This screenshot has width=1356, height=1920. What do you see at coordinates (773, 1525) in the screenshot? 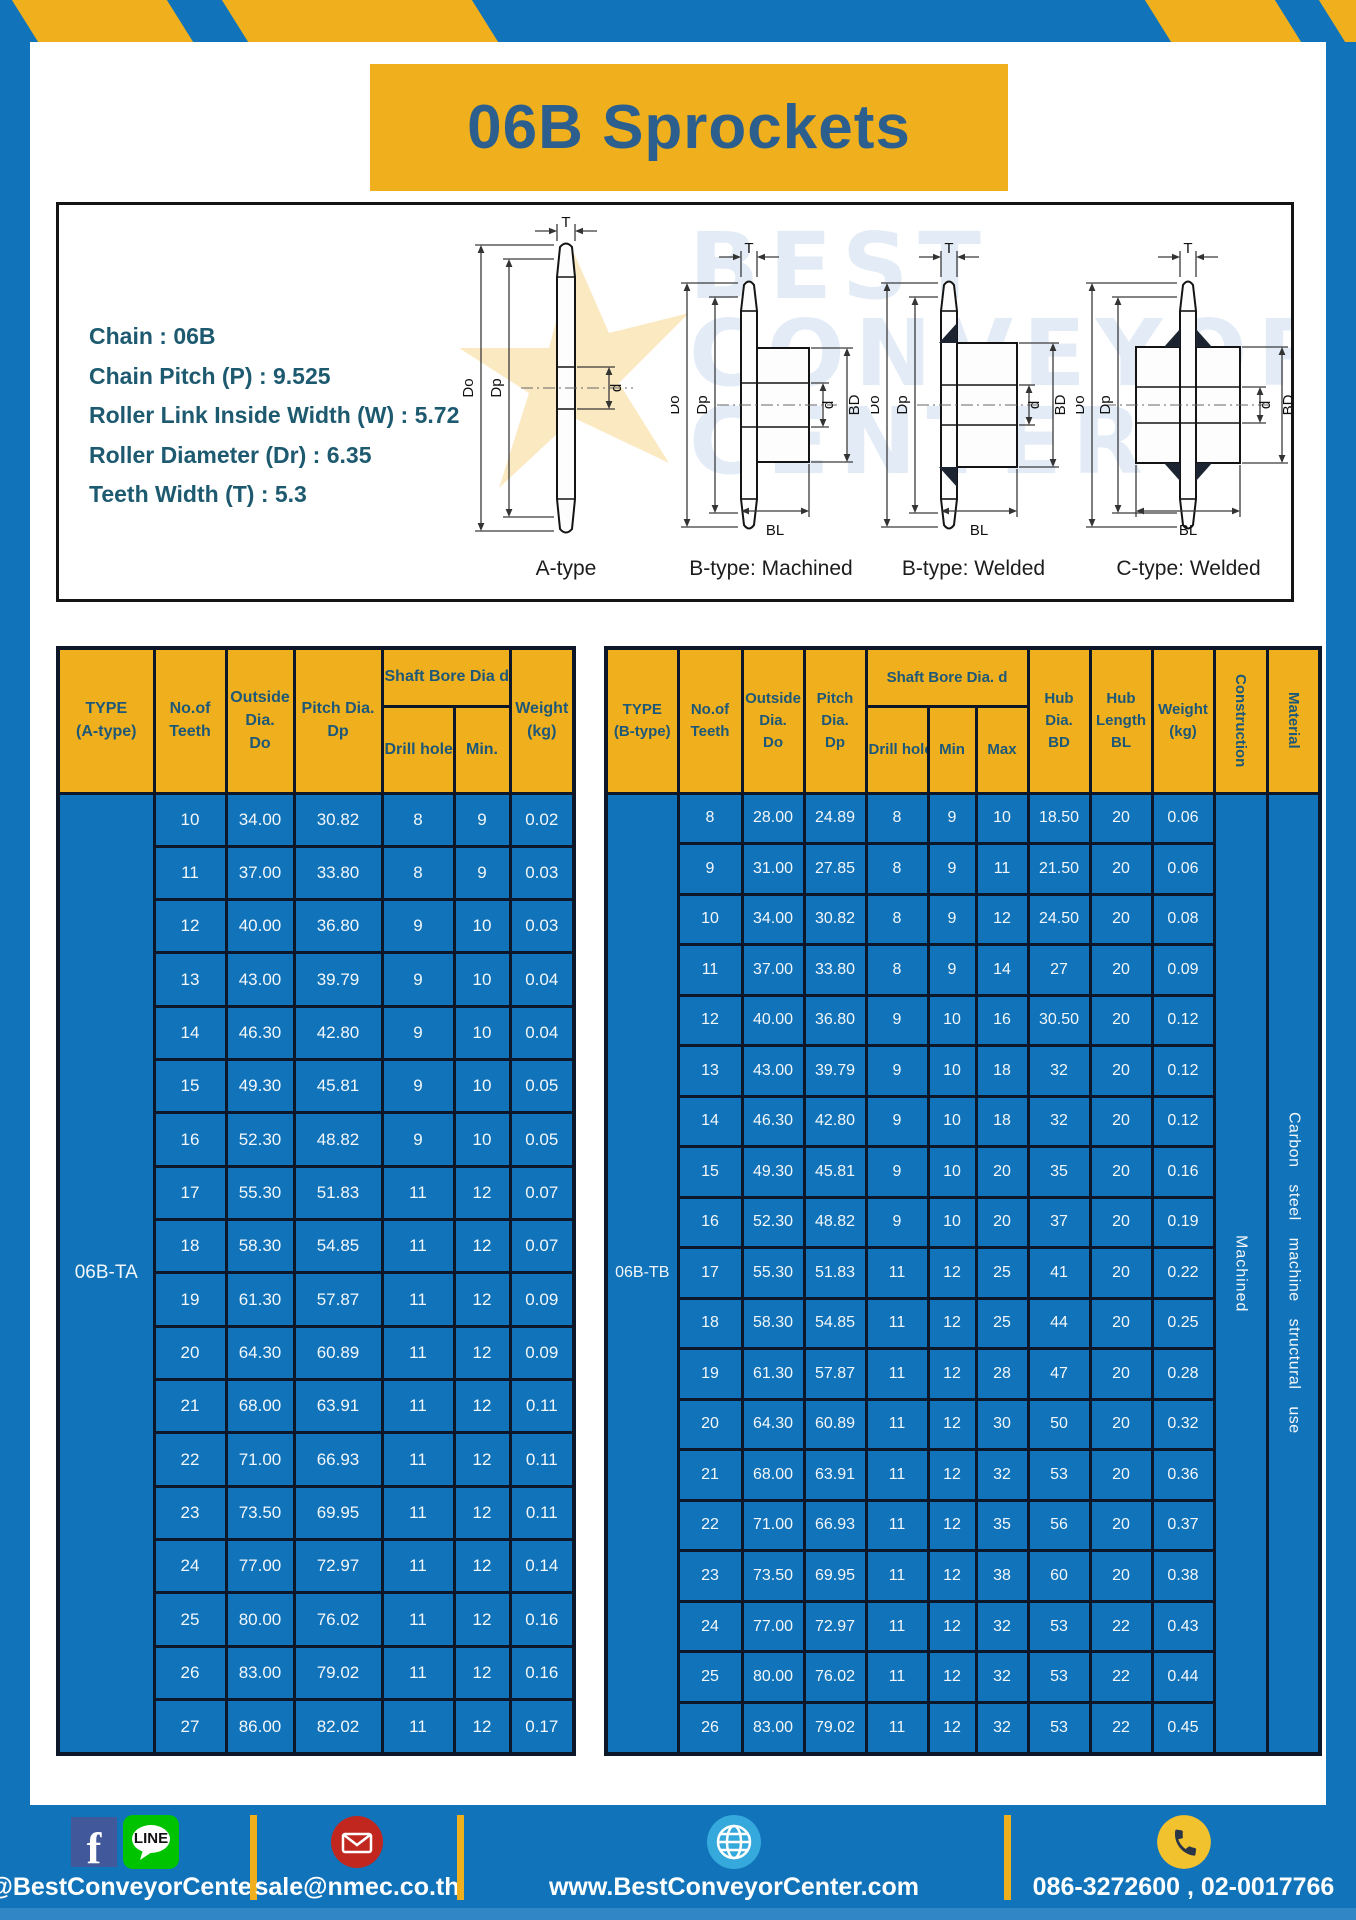
I see `cell: 71.00` at bounding box center [773, 1525].